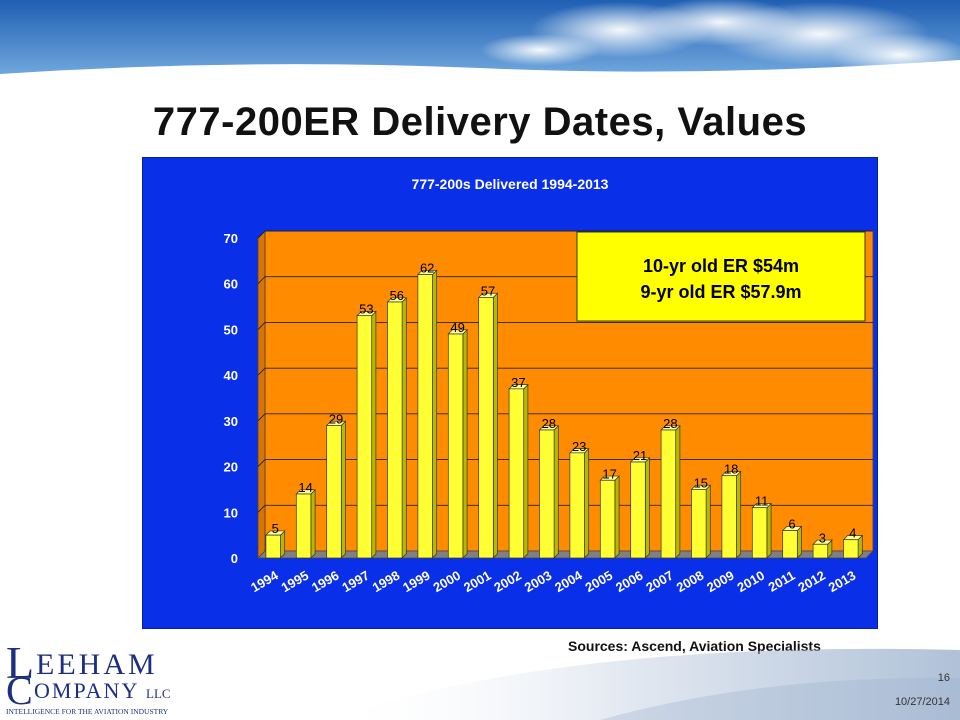  I want to click on y-tick-label: 10, so click(231, 512).